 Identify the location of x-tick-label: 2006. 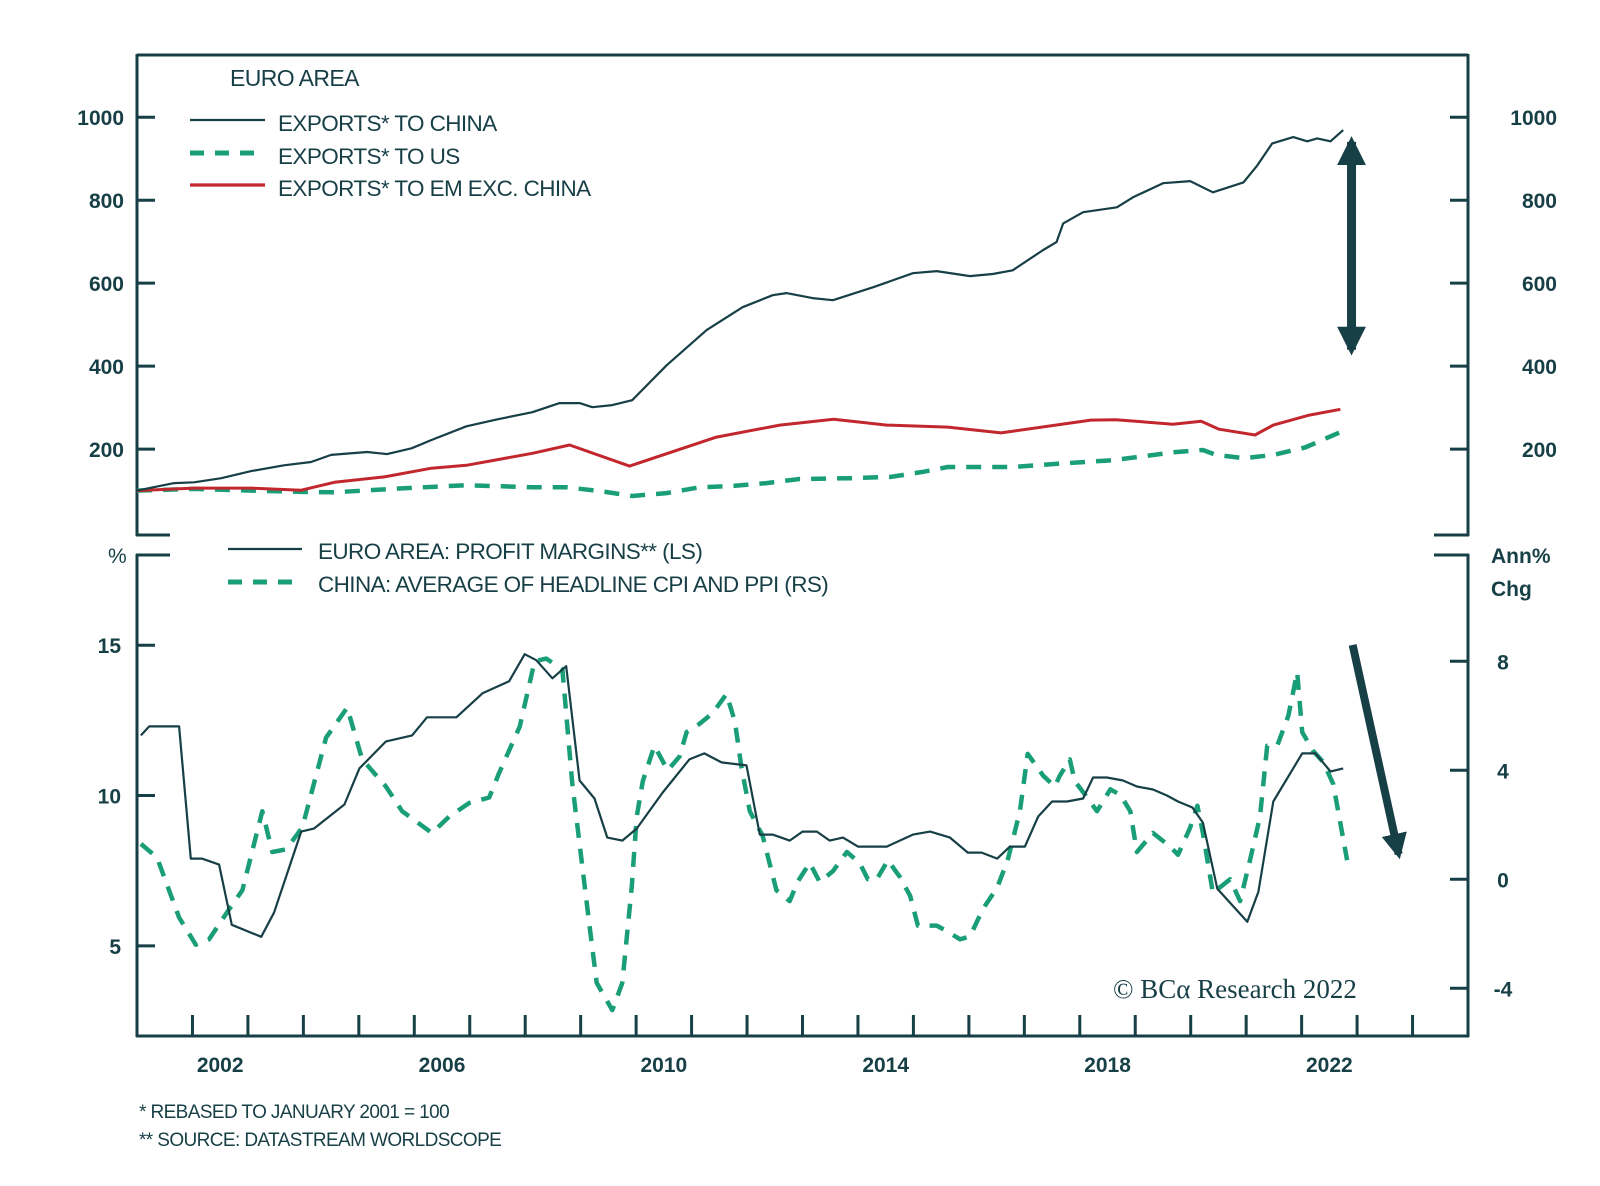
(442, 1065).